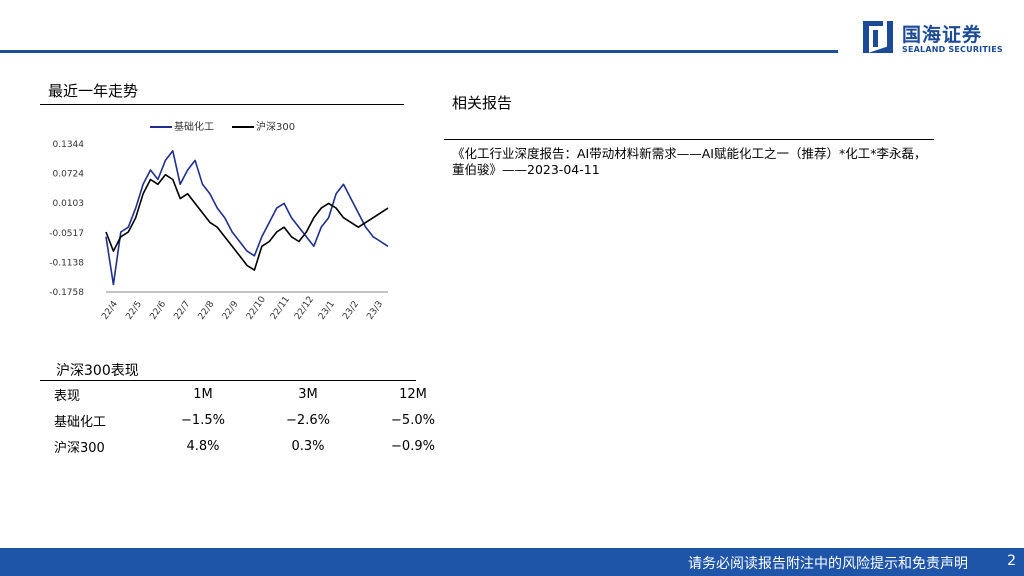 This screenshot has width=1024, height=576. Describe the element at coordinates (158, 310) in the screenshot. I see `x-tick-label: 22/6` at that location.